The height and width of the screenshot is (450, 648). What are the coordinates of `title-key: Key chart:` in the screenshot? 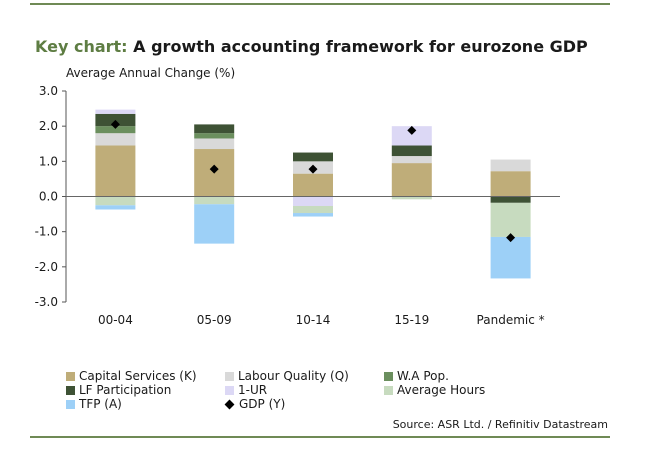 It's located at (81, 46).